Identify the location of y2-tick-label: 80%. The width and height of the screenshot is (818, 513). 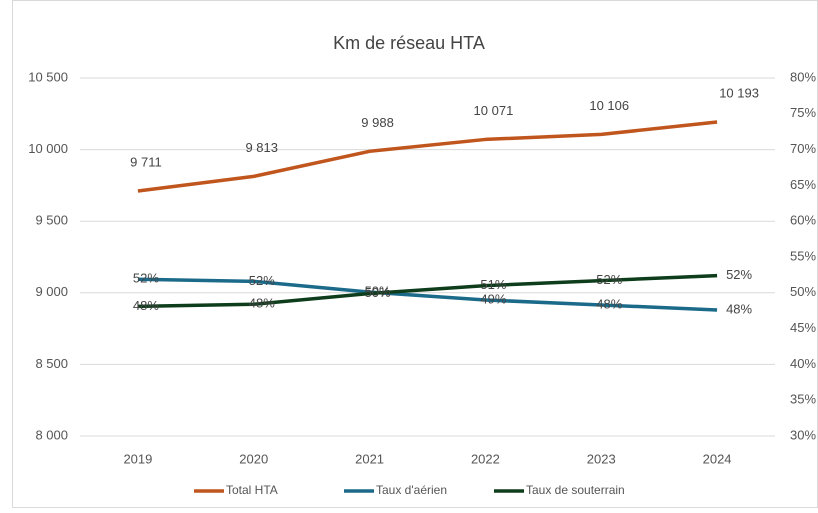
(803, 76).